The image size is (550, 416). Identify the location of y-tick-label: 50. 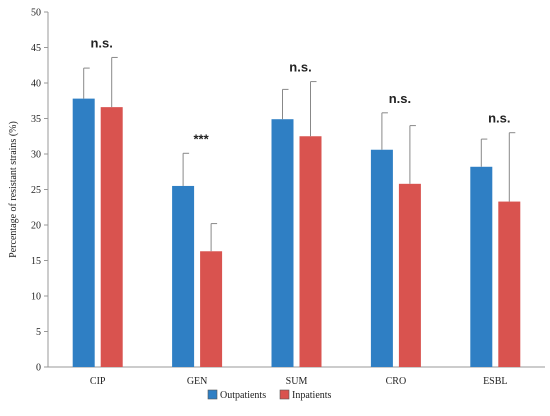
(36, 13).